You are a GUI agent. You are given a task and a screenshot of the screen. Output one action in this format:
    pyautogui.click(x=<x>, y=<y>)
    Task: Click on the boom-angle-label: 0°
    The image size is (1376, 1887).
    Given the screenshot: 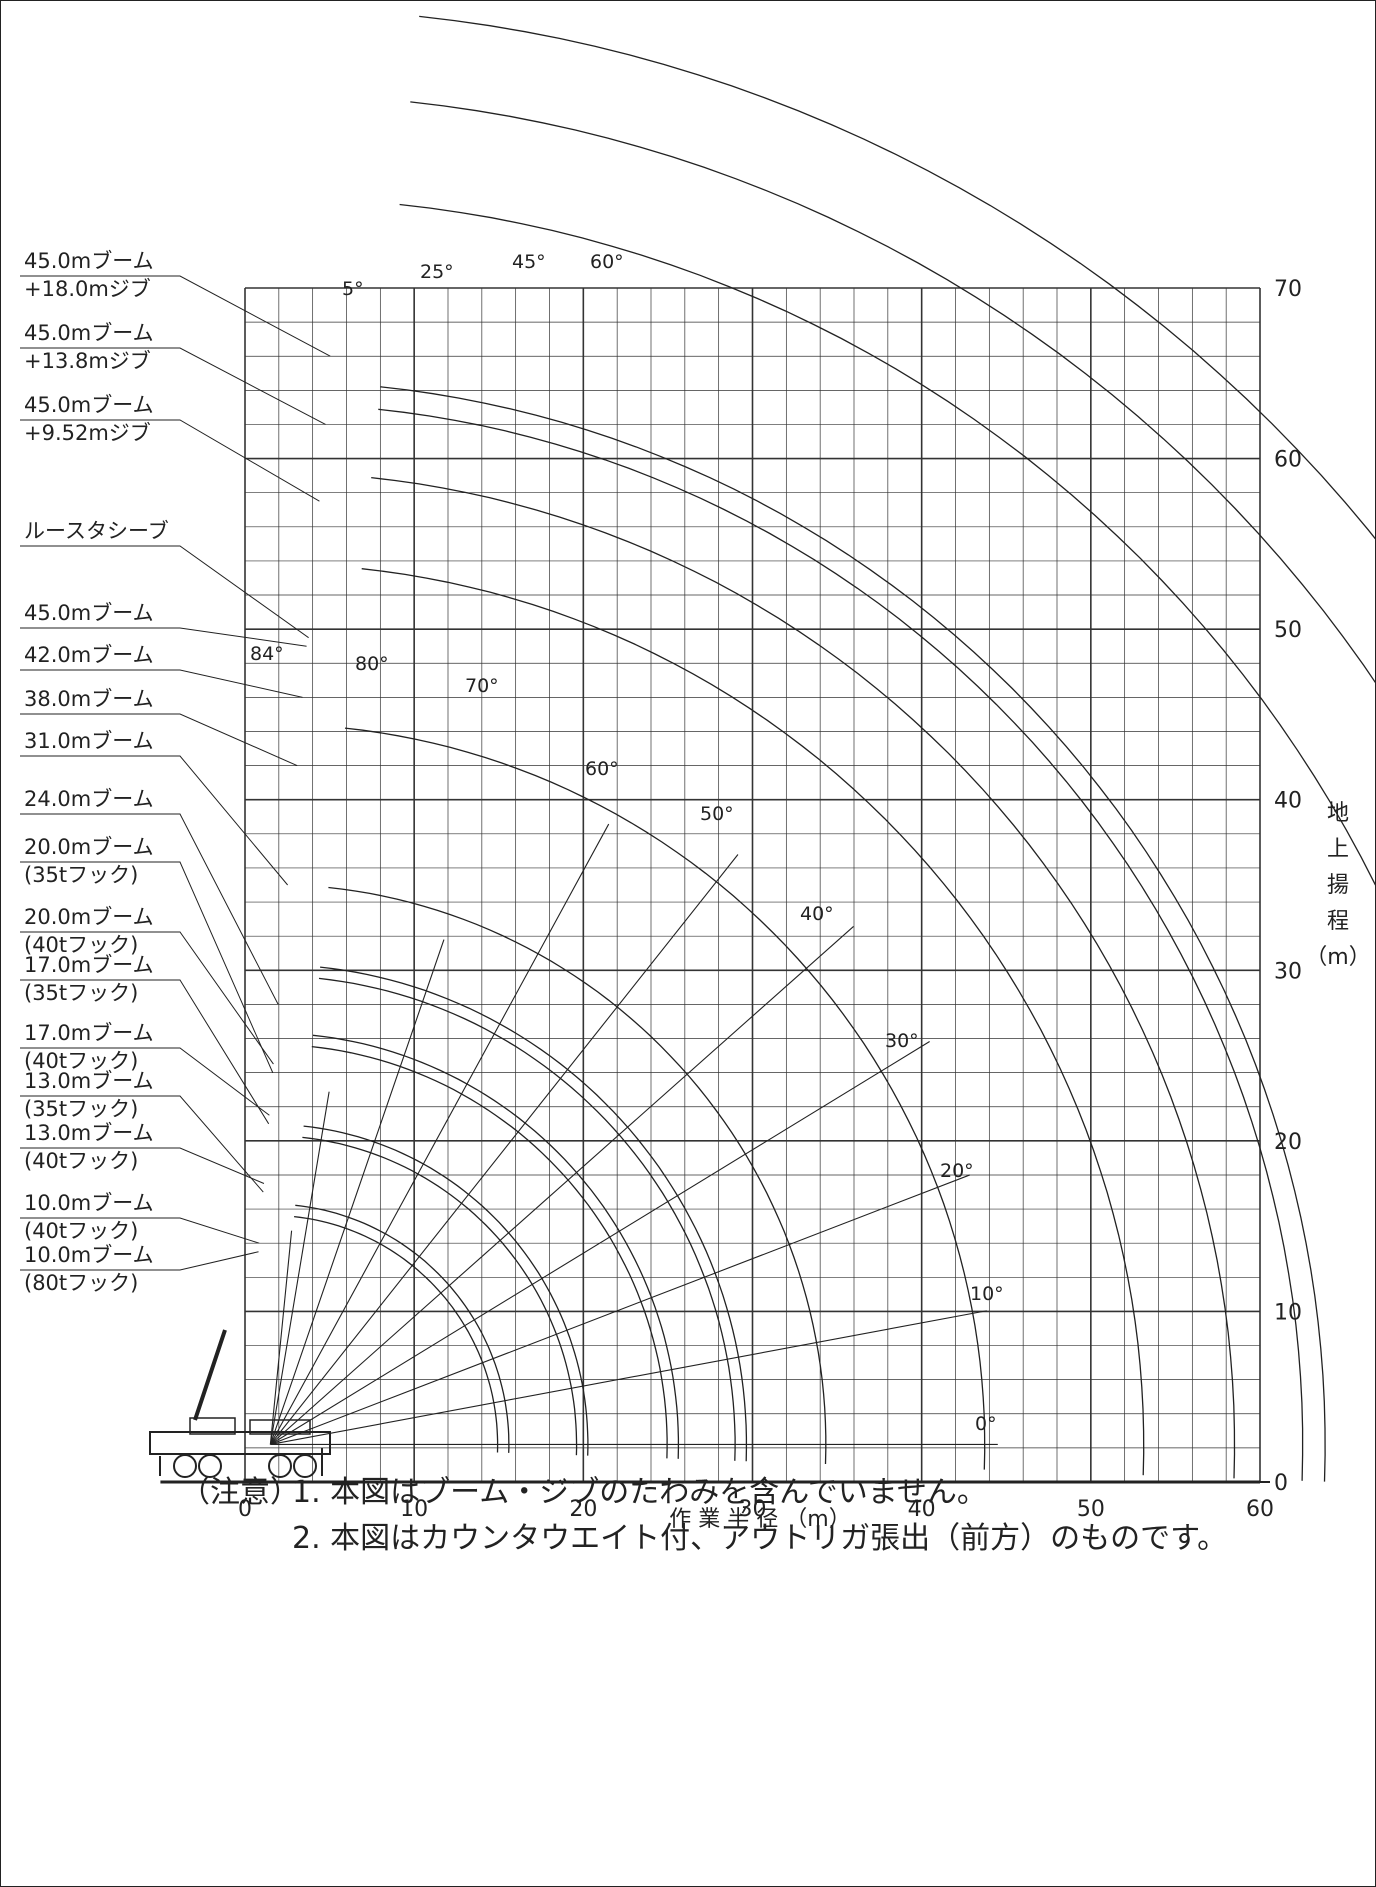 What is the action you would take?
    pyautogui.click(x=986, y=1424)
    